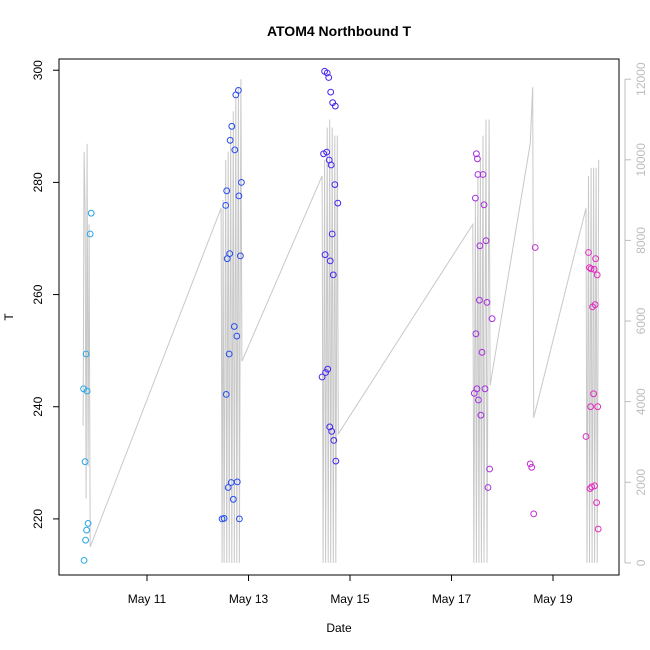 The image size is (650, 650). What do you see at coordinates (249, 599) in the screenshot?
I see `x-tick-label: May 13` at bounding box center [249, 599].